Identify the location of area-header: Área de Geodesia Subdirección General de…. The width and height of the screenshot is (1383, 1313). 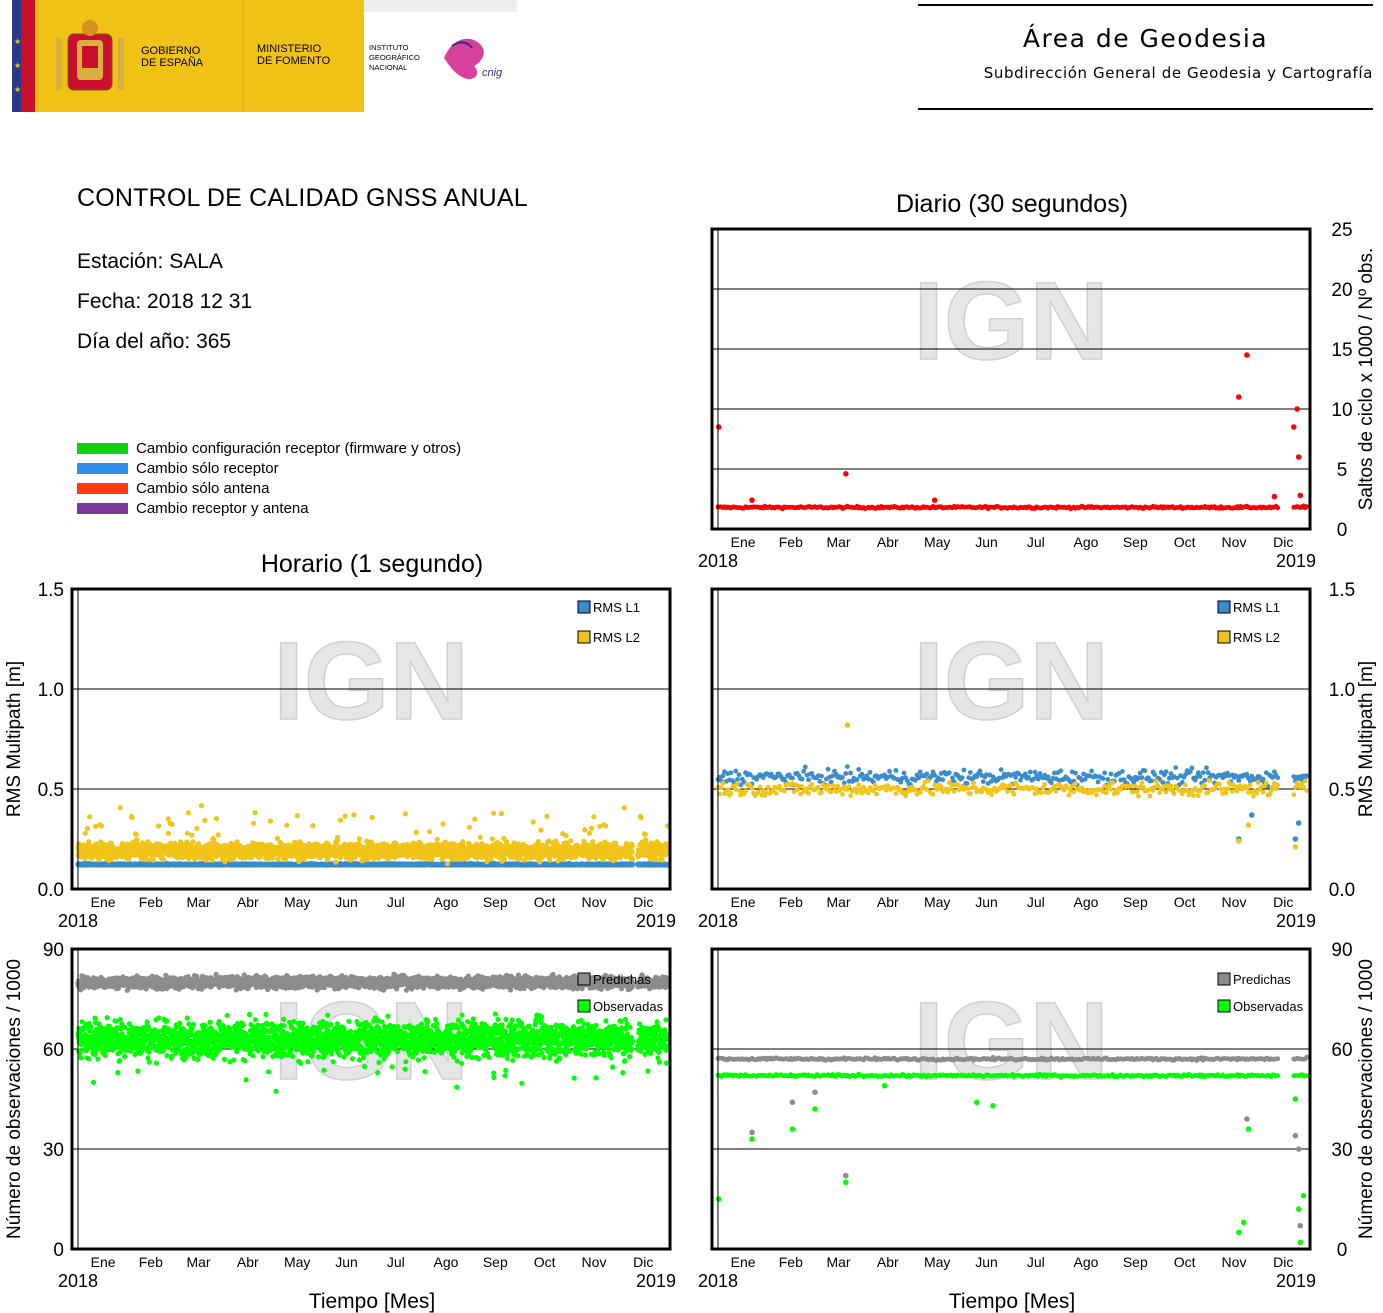
(1145, 58).